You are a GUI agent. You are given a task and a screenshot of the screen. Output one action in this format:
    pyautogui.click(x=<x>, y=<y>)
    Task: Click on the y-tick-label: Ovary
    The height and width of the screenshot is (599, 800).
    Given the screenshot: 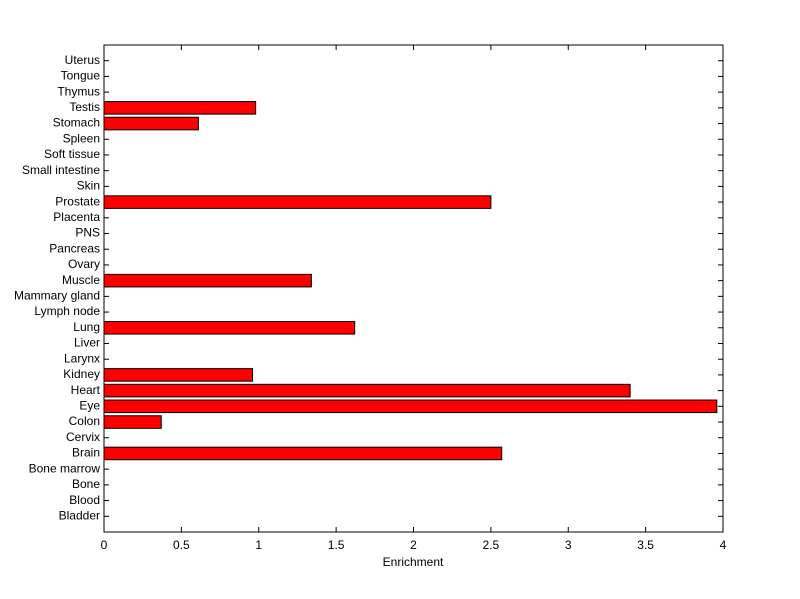 What is the action you would take?
    pyautogui.click(x=84, y=264)
    